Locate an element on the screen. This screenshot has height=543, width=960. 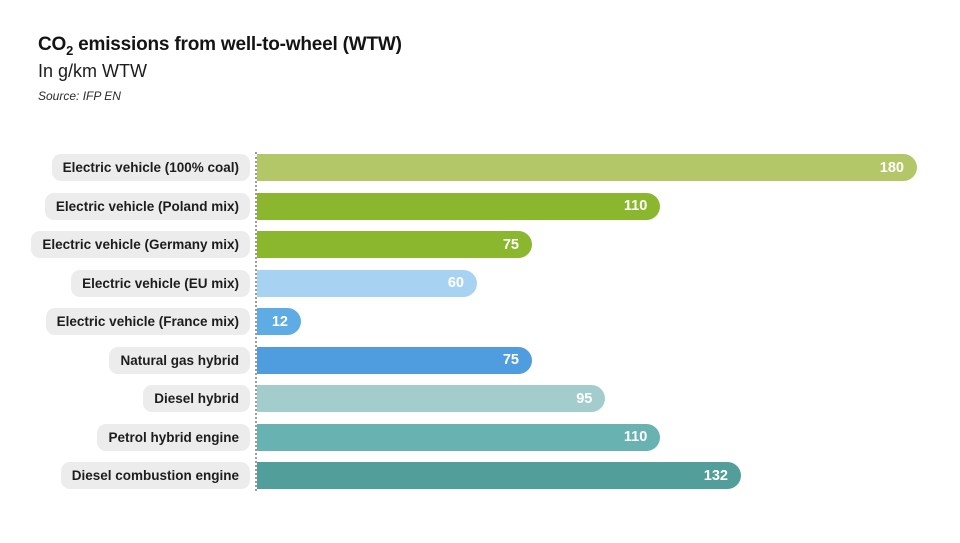
category-label-cell: Electric vehicle (Germany mix) is located at coordinates (125, 244).